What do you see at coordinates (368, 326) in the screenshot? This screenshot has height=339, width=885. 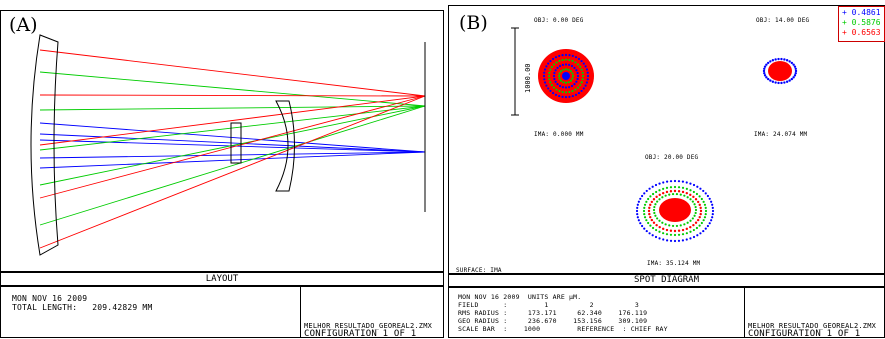 I see `layout-file-name: MELHOR_RESULTADO_GEOREAL2.ZMX` at bounding box center [368, 326].